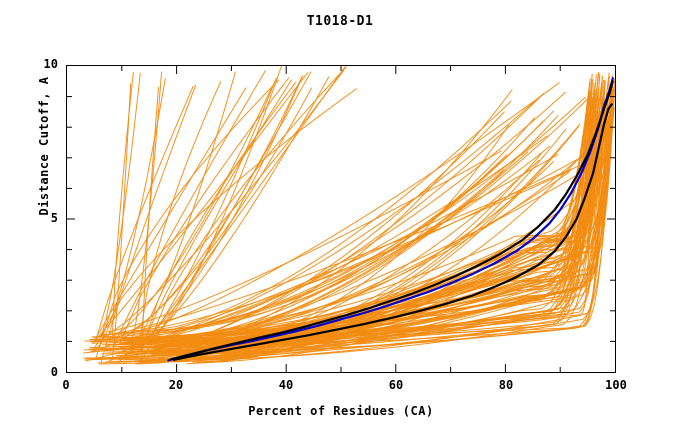  Describe the element at coordinates (44, 146) in the screenshot. I see `y-axis-label: Distance Cutoff, A` at that location.